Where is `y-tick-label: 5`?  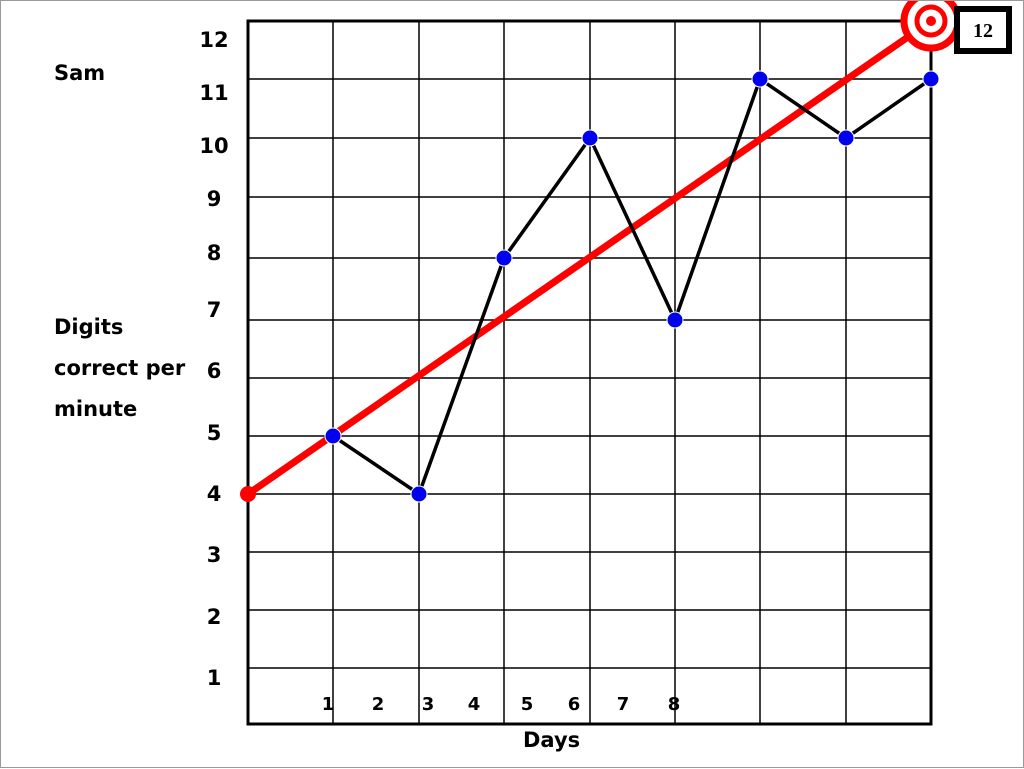 y-tick-label: 5 is located at coordinates (214, 433).